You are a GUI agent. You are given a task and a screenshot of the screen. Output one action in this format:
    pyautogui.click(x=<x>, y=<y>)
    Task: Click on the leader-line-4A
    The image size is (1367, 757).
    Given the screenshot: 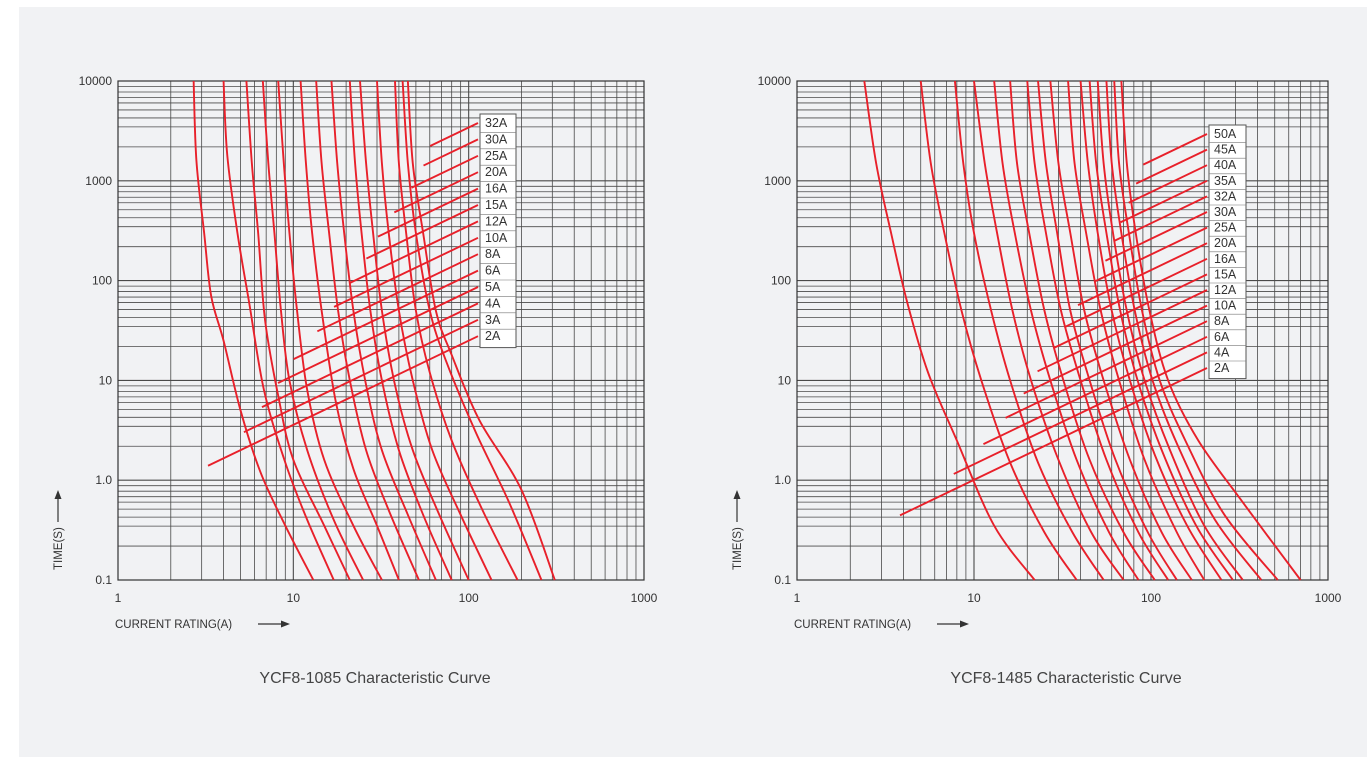 What is the action you would take?
    pyautogui.click(x=1080, y=413)
    